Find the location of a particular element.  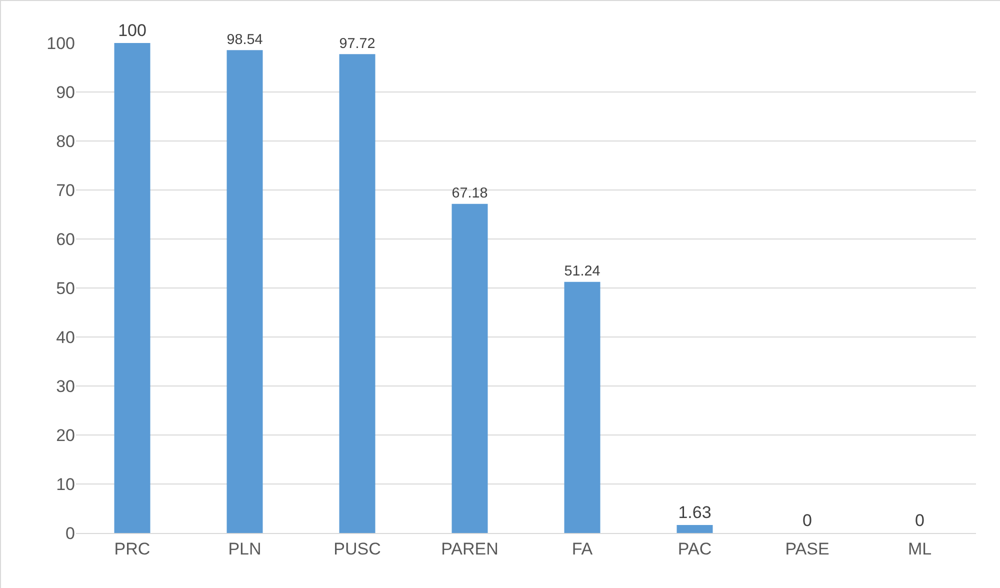

x-tick-label: PAC is located at coordinates (695, 548).